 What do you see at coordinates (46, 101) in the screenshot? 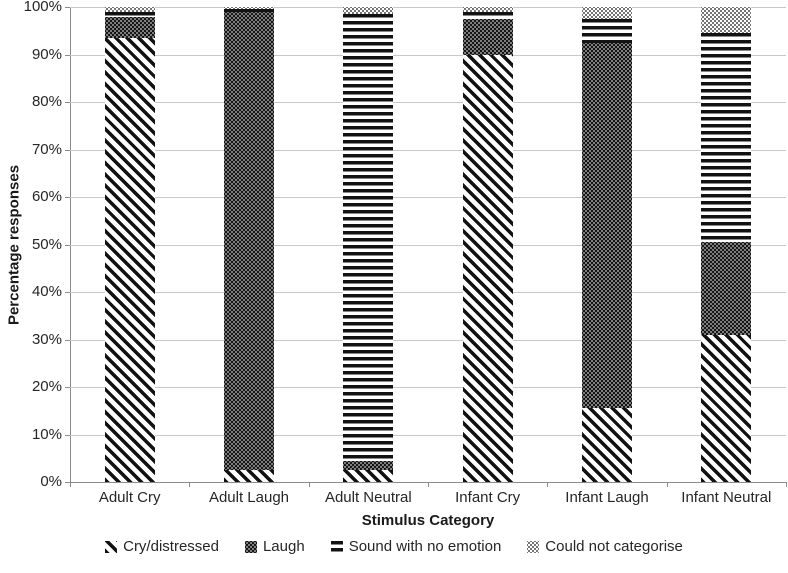
I see `y-axis-tick-label: 80%` at bounding box center [46, 101].